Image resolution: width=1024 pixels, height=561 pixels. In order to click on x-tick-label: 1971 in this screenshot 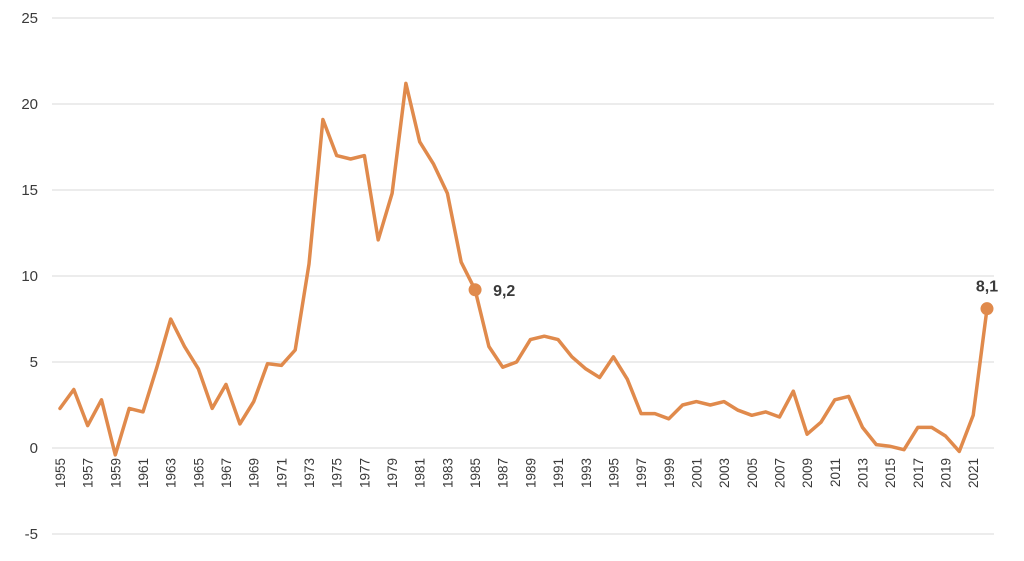, I will do `click(281, 473)`.